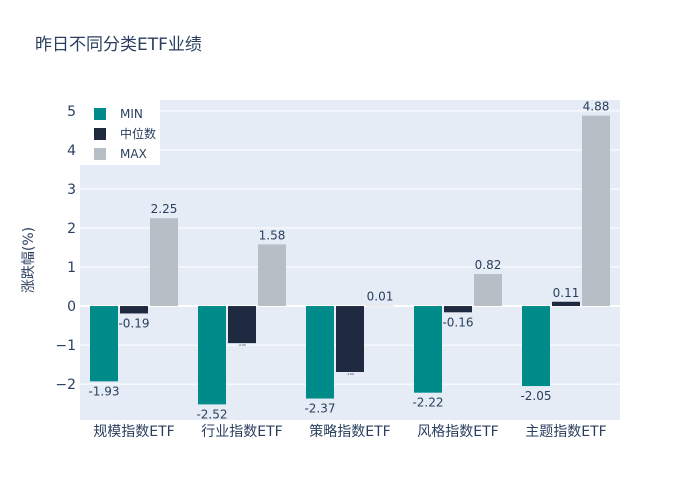  Describe the element at coordinates (65, 385) in the screenshot. I see `y-tick-label: −2` at that location.